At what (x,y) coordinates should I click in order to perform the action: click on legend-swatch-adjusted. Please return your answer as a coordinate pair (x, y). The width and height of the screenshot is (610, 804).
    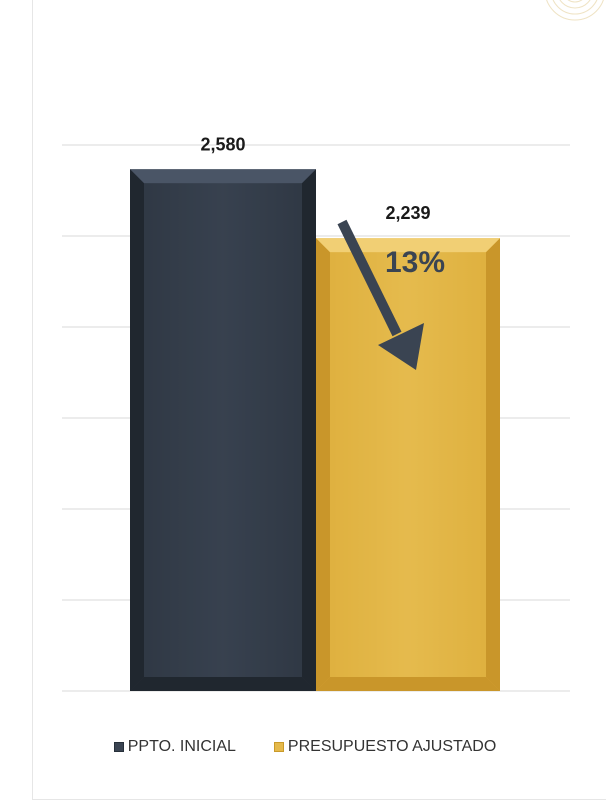
    Looking at the image, I should click on (278, 747).